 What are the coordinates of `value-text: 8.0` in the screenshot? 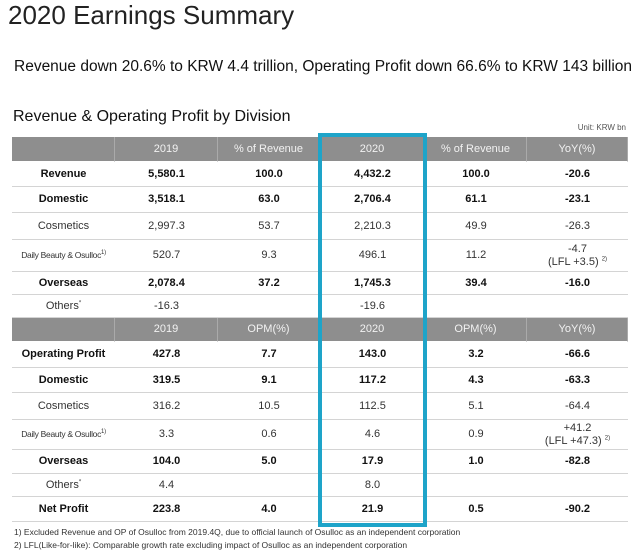 It's located at (372, 484).